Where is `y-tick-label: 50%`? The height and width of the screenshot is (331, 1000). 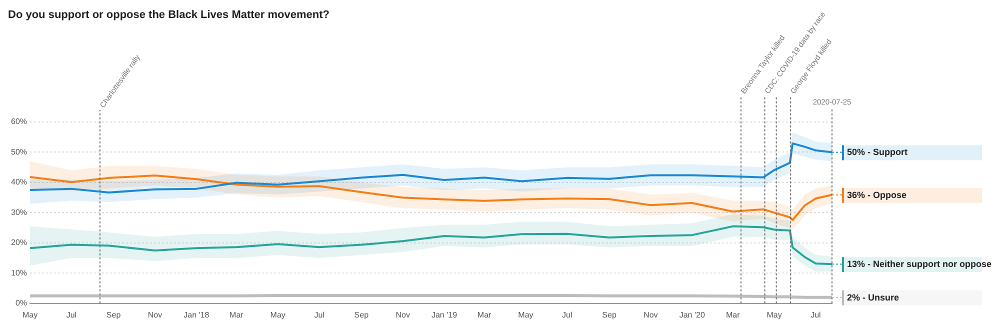
y-tick-label: 50% is located at coordinates (19, 151).